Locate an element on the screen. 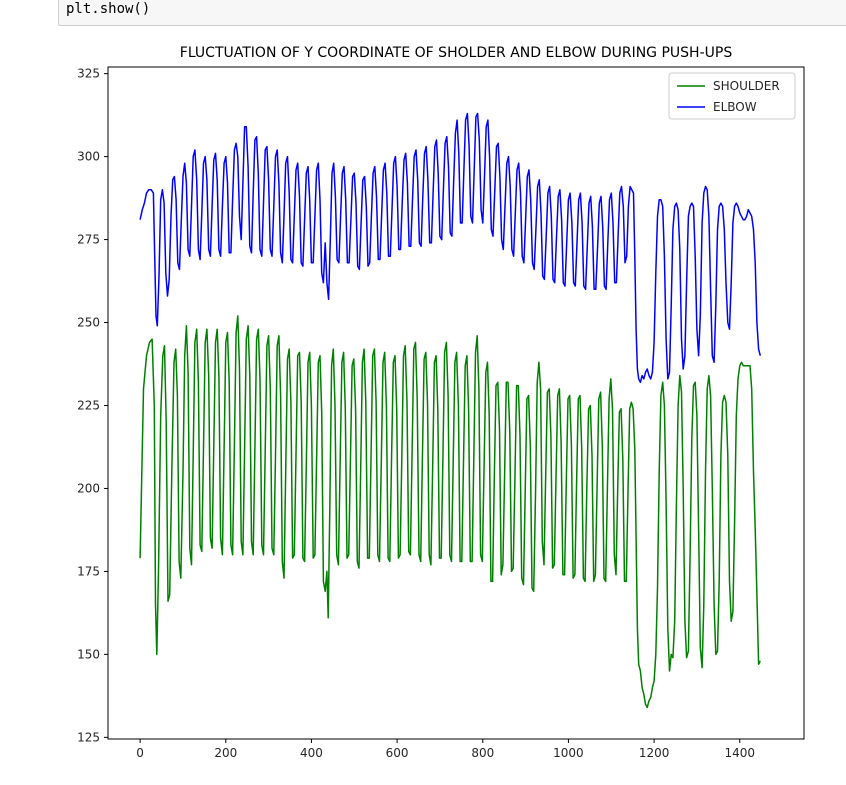 Image resolution: width=846 pixels, height=785 pixels. code-line: plt.show() is located at coordinates (108, 9).